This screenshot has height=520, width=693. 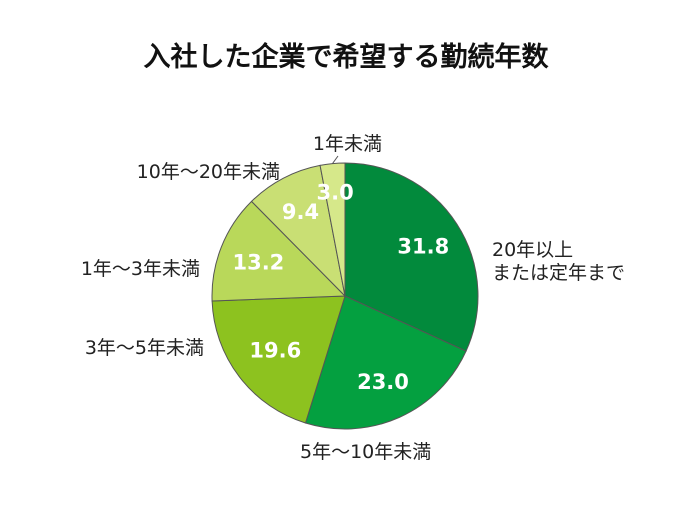 I want to click on slice-category-label: 5年～10年未満, so click(x=365, y=452).